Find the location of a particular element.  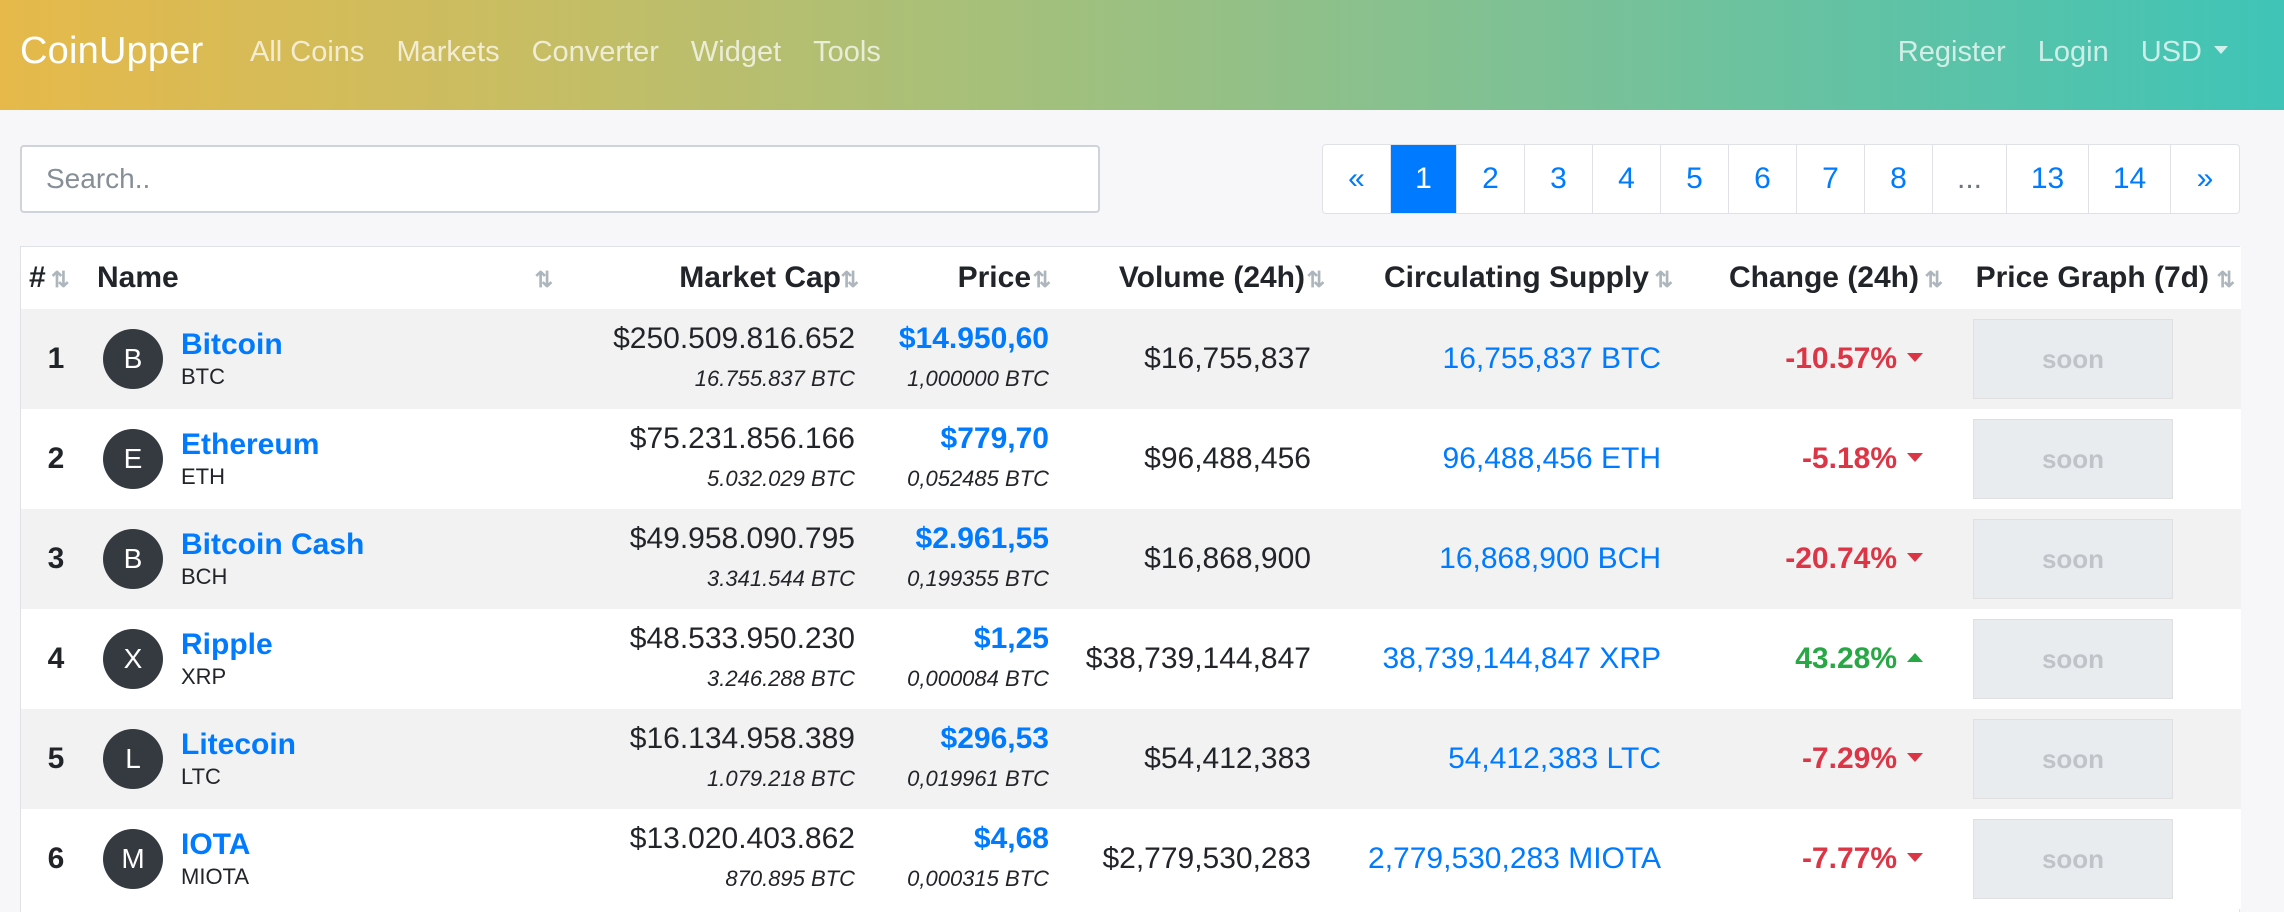

market-cap-cell: $16.134.958.389 1.079.218 BTC is located at coordinates (711, 759).